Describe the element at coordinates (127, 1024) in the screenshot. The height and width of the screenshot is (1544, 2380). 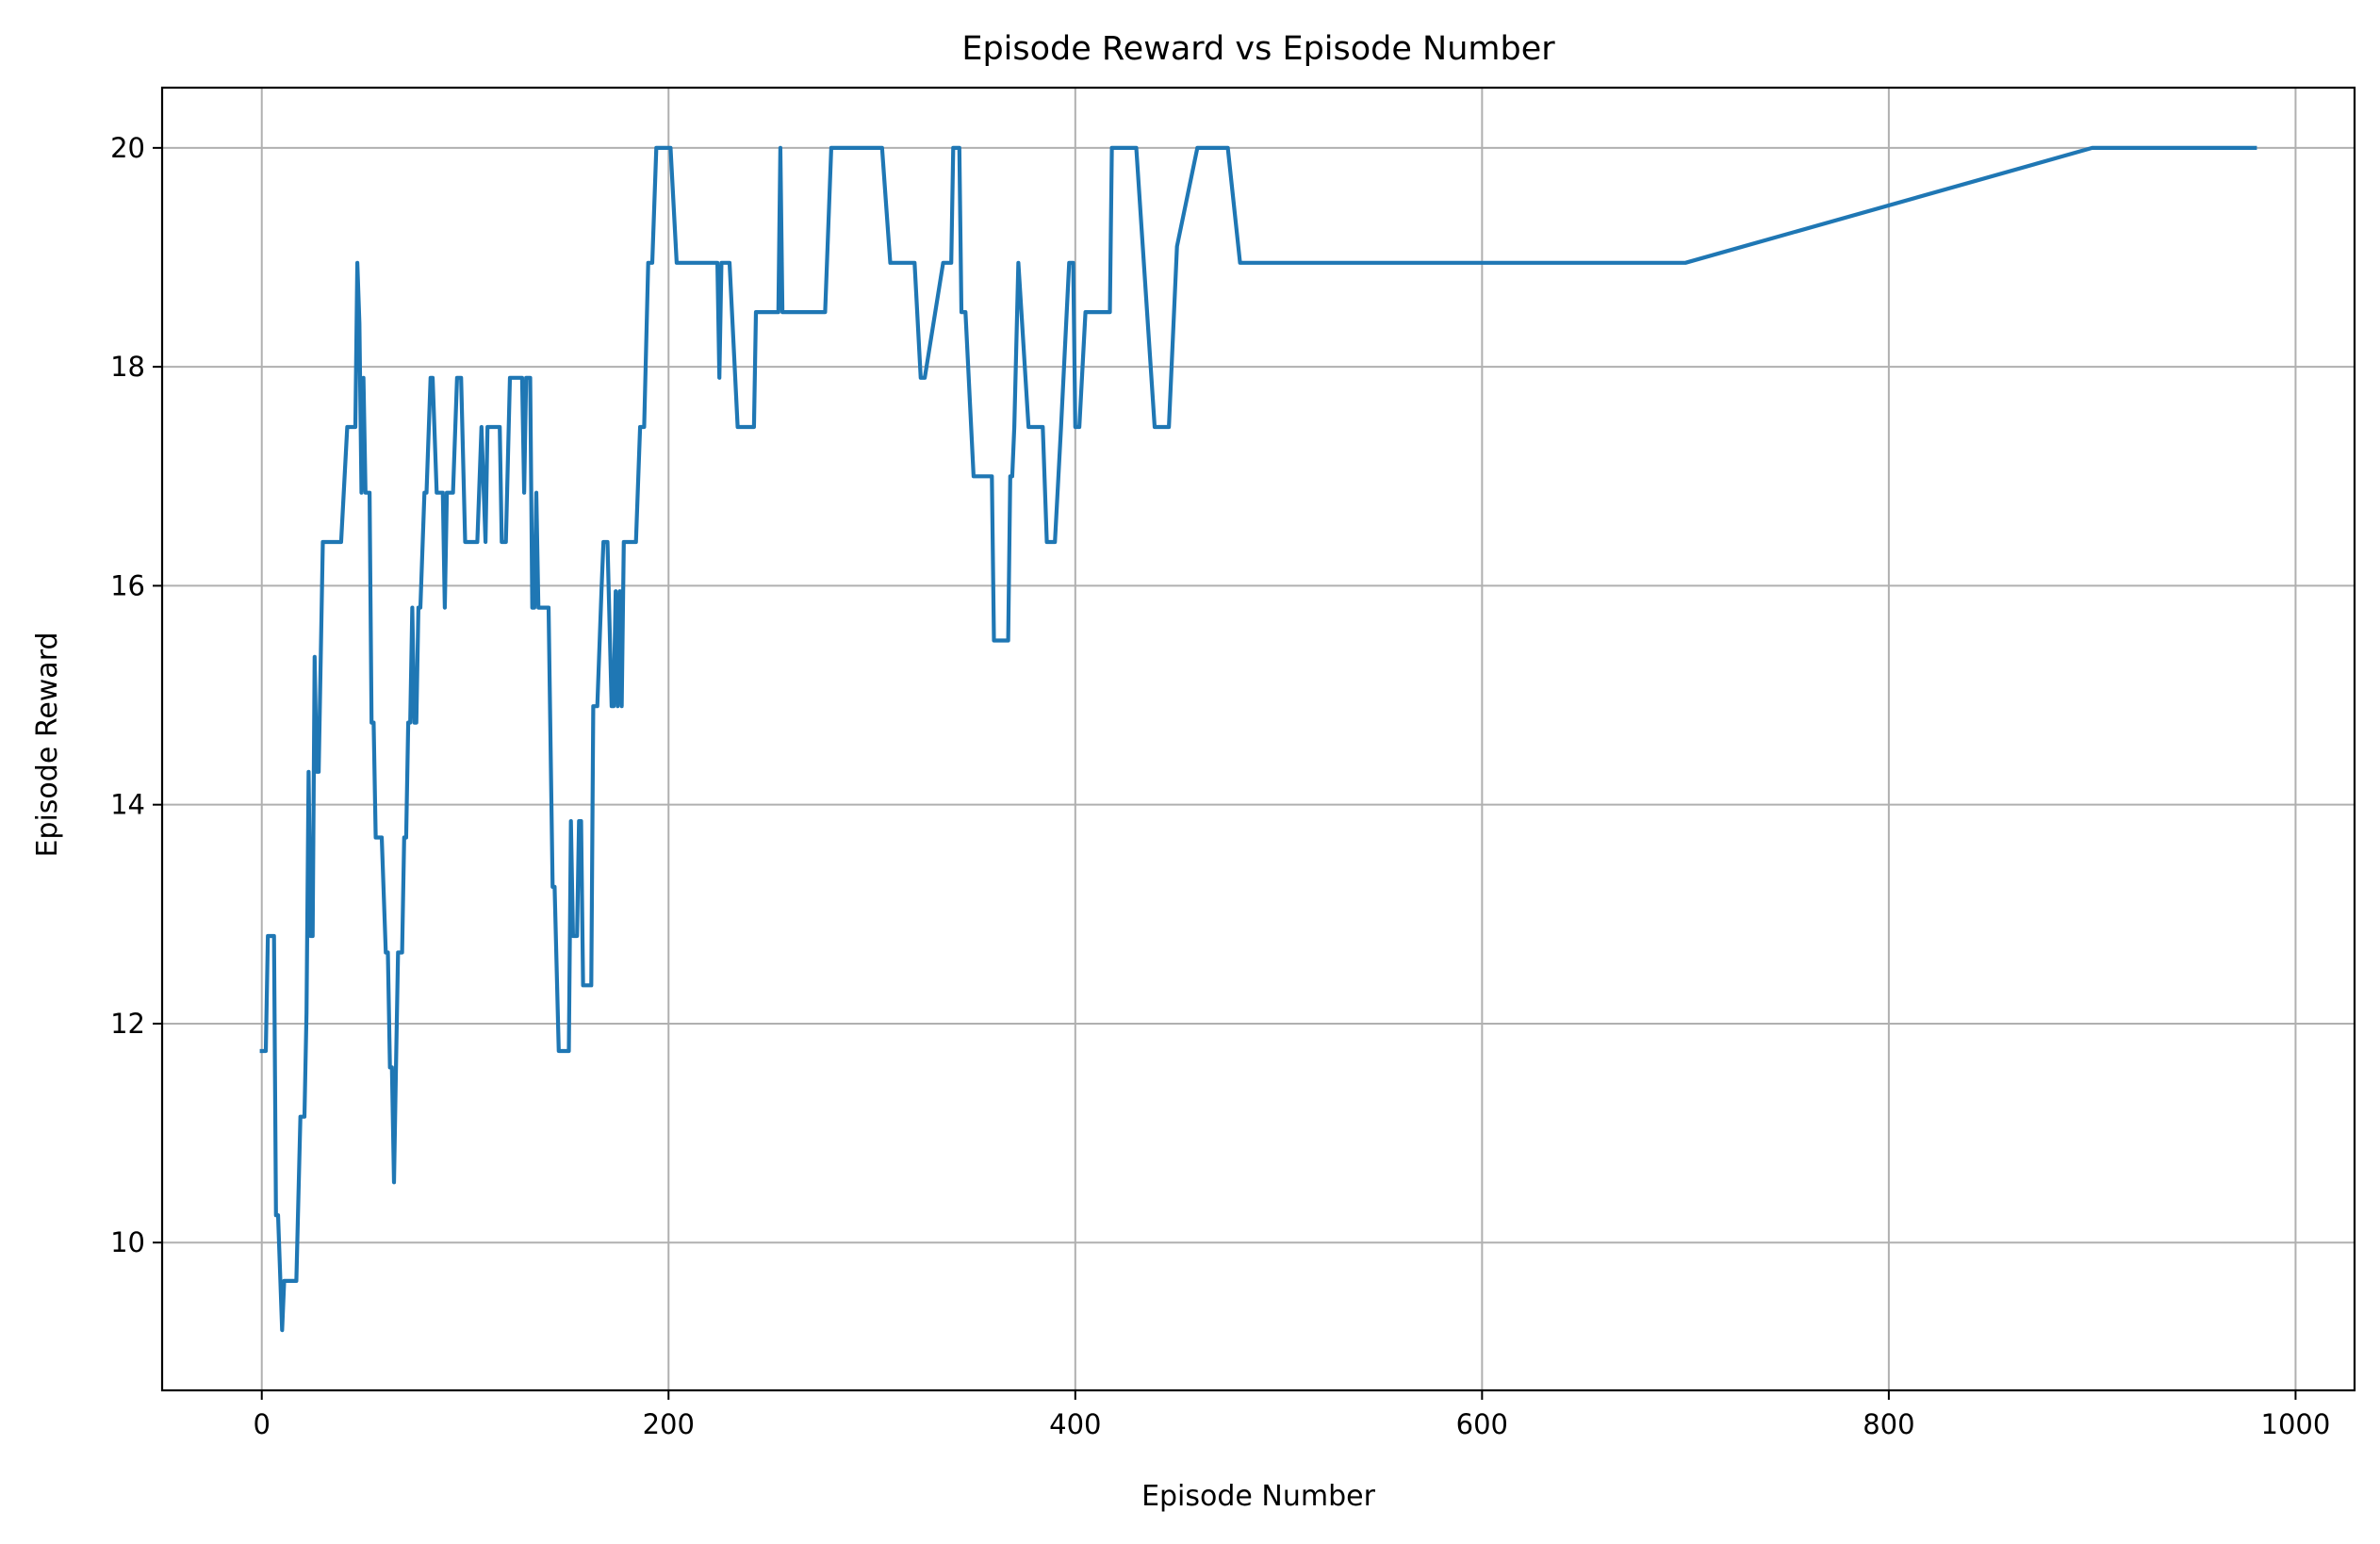
I see `y-tick-label: 12` at that location.